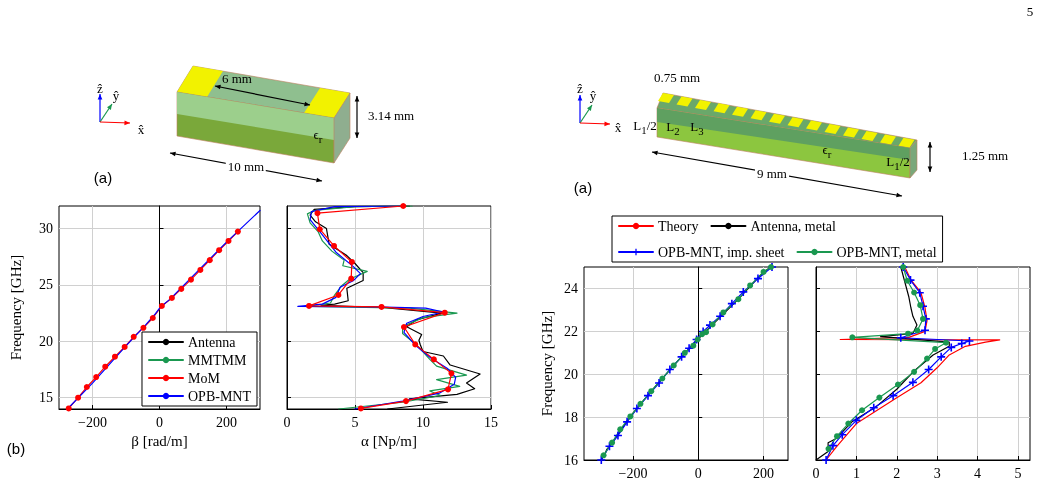 The image size is (1038, 480). Describe the element at coordinates (571, 417) in the screenshot. I see `y-tick-label: 18` at that location.